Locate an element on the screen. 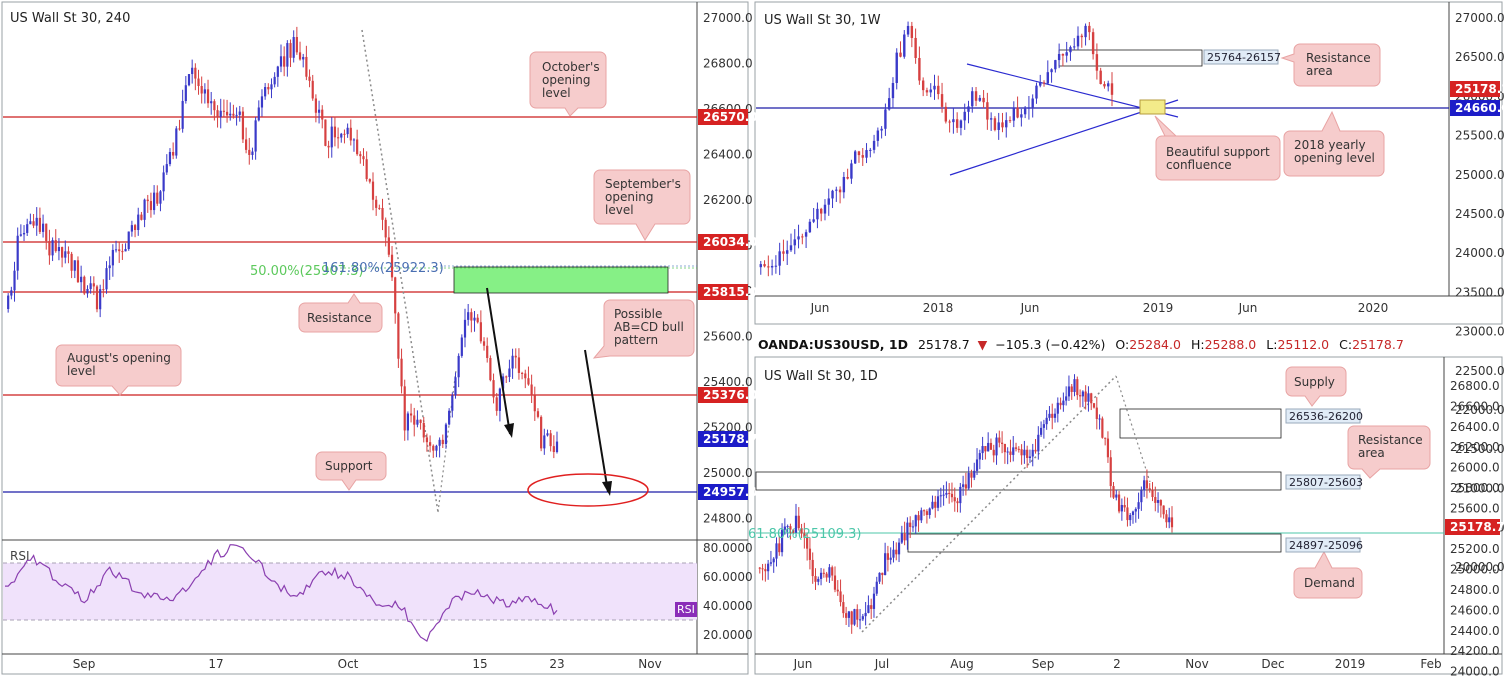  rsi-title: RSI is located at coordinates (20, 556).